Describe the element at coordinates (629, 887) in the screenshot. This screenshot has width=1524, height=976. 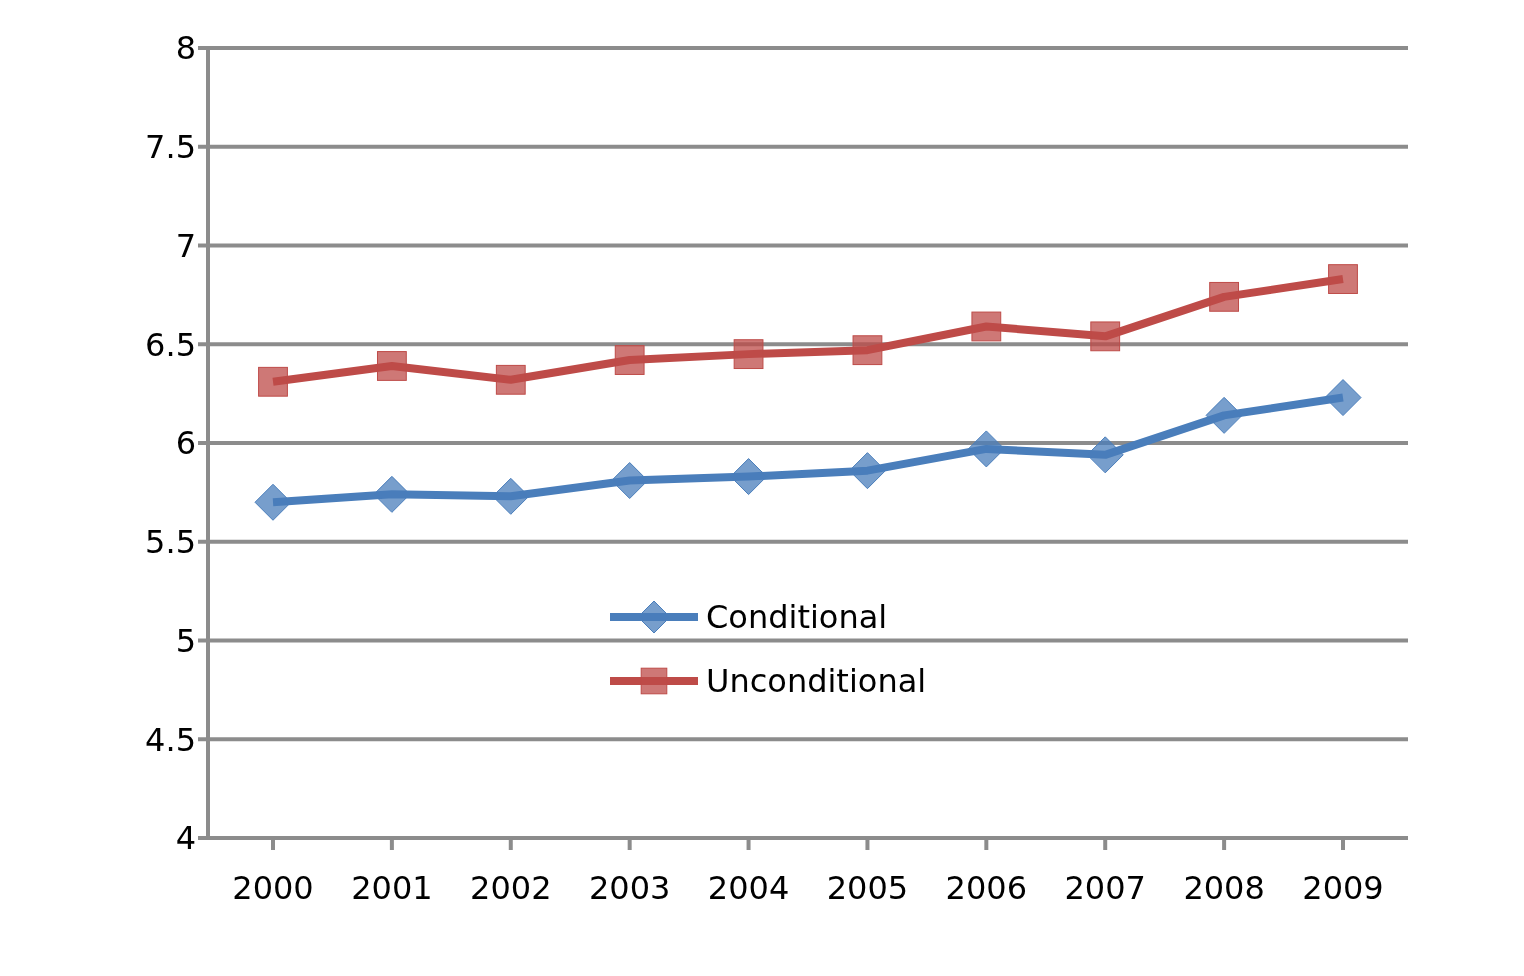
I see `x-tick-label: 2003` at that location.